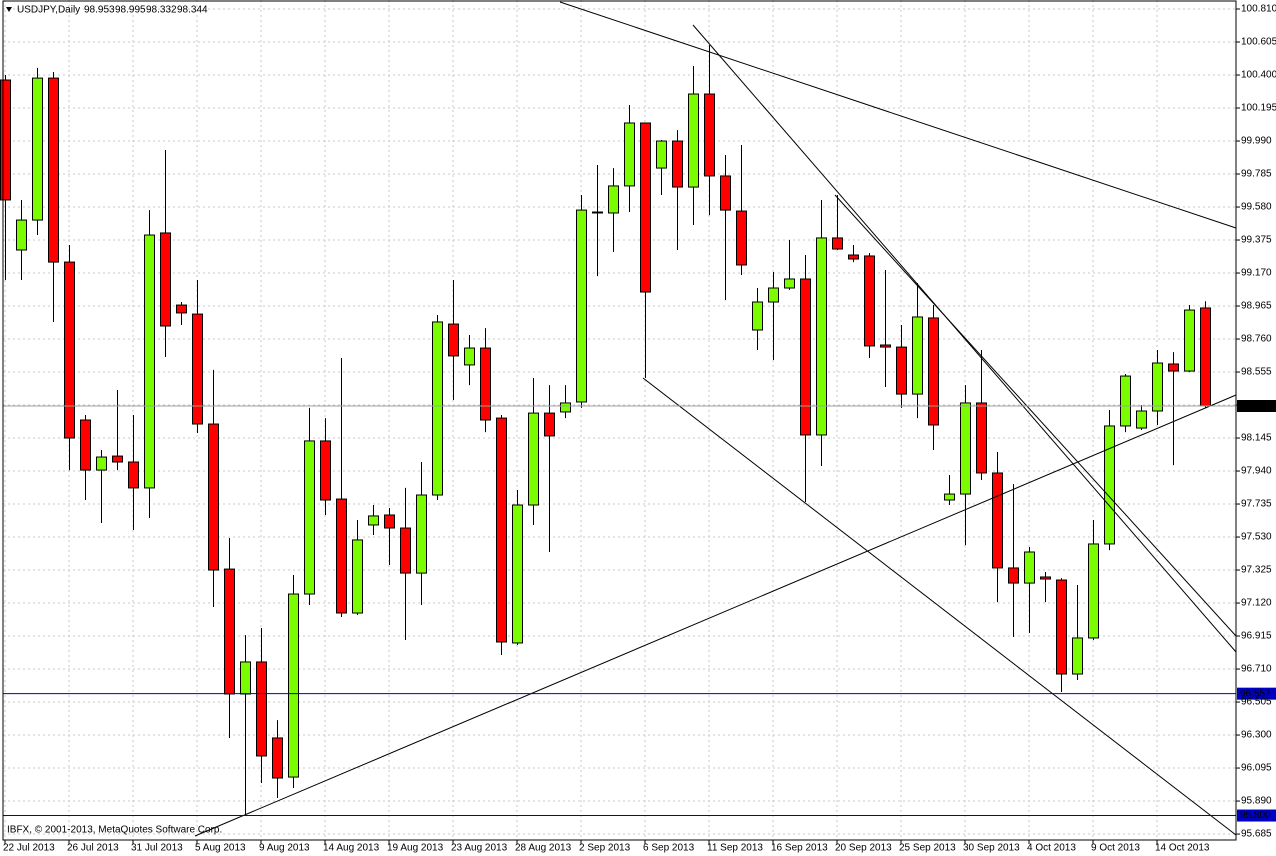 The image size is (1276, 856). Describe the element at coordinates (1115, 848) in the screenshot. I see `x-tick-label: 9 Oct 2013` at that location.